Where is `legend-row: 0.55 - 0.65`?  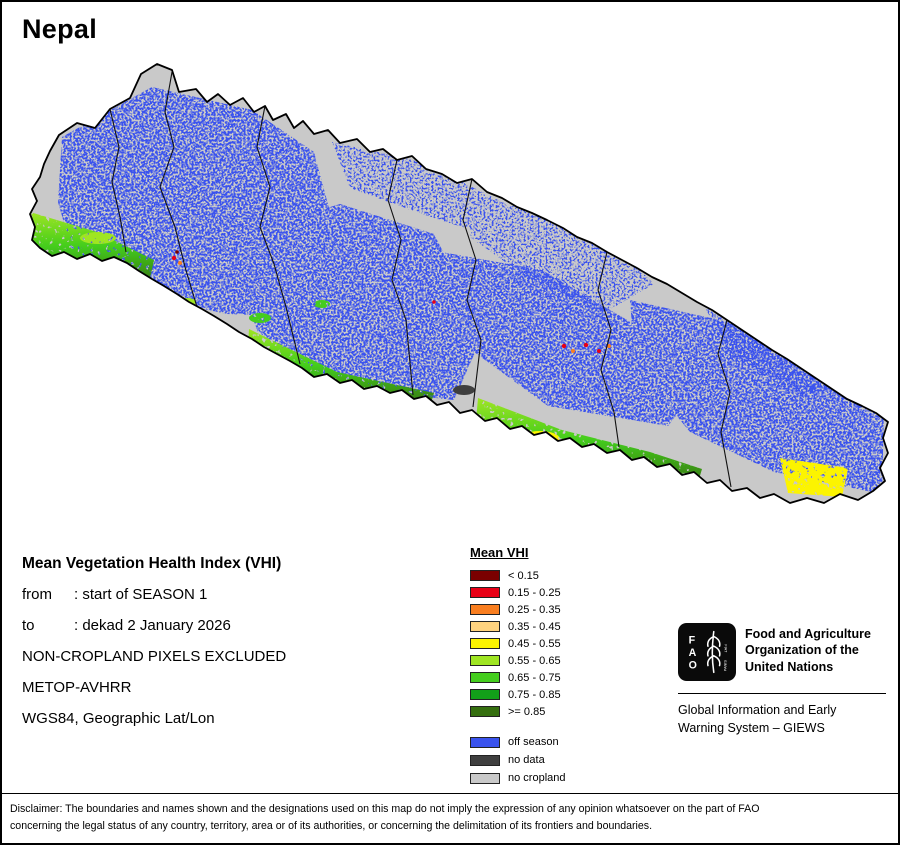 legend-row: 0.55 - 0.65 is located at coordinates (540, 660).